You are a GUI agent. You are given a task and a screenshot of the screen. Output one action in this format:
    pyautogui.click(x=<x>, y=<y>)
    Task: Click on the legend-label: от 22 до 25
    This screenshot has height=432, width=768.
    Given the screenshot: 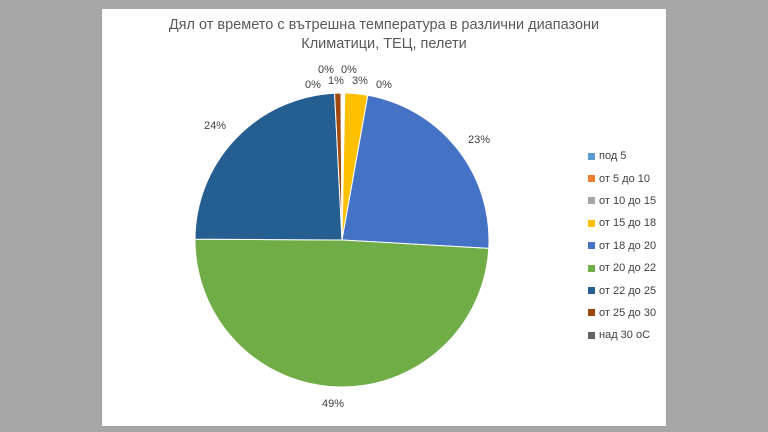 What is the action you would take?
    pyautogui.click(x=628, y=290)
    